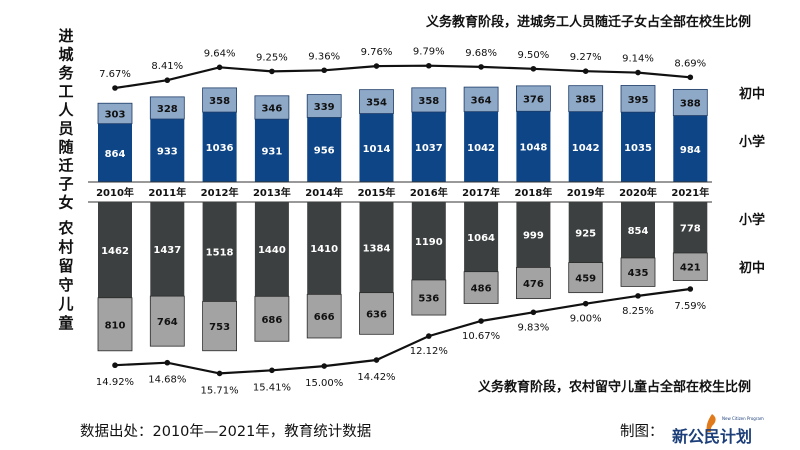  I want to click on year-tick-label: 2015年, so click(377, 192).